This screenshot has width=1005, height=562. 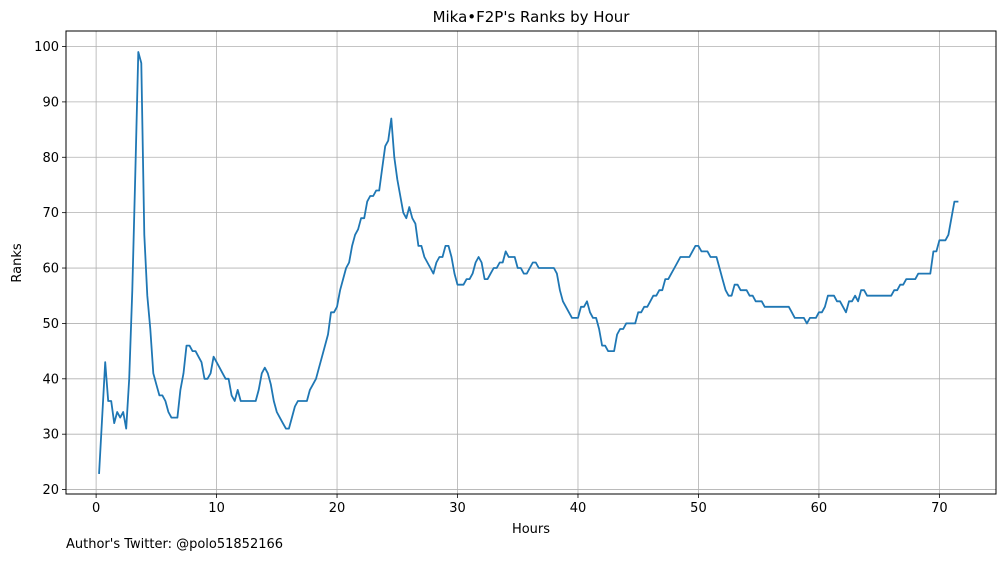 What do you see at coordinates (337, 508) in the screenshot?
I see `x-tick-label: 20` at bounding box center [337, 508].